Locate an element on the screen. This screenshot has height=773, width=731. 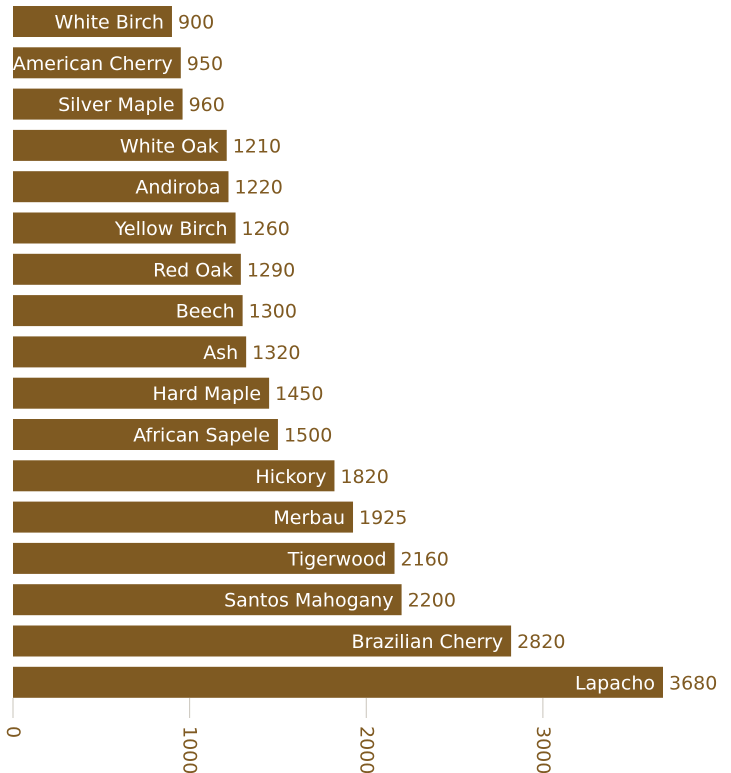
bar is located at coordinates (338, 682).